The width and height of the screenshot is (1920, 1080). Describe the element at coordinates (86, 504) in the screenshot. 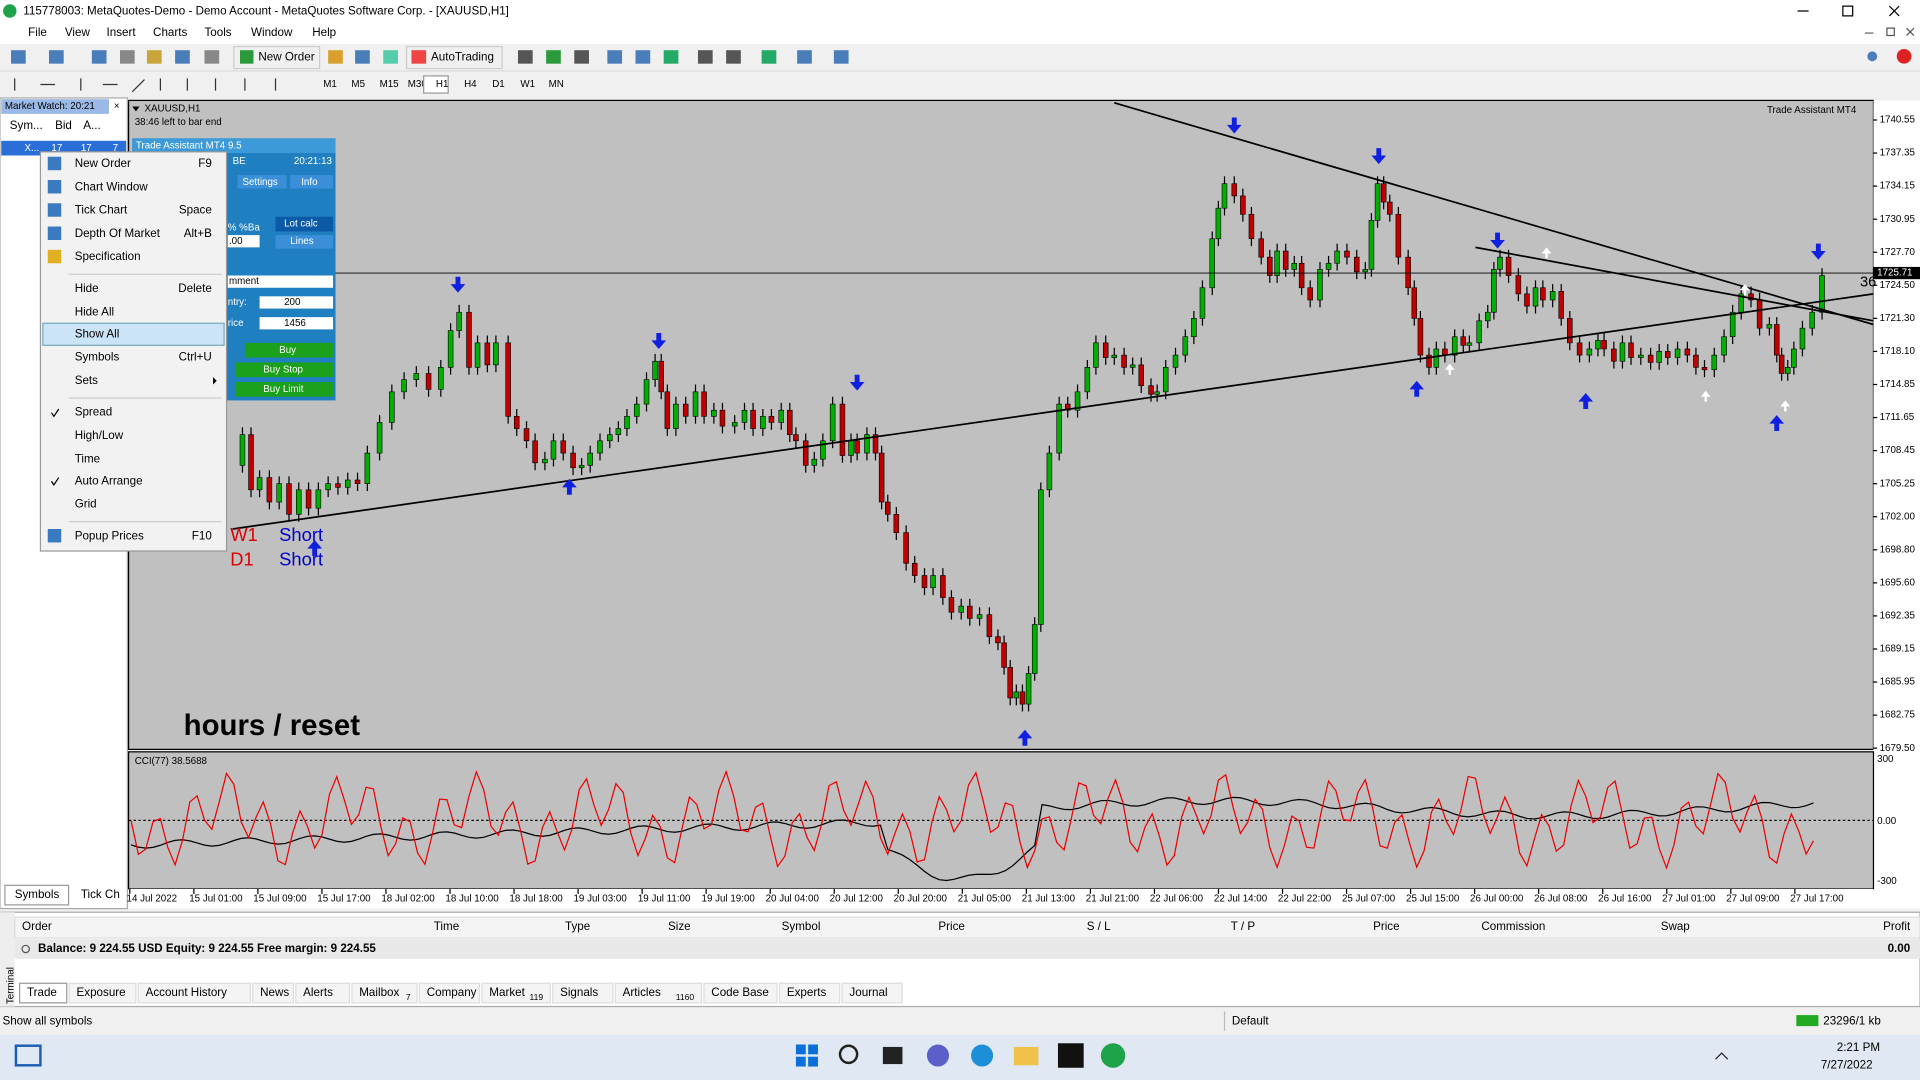

I see `menu-item: Grid` at that location.